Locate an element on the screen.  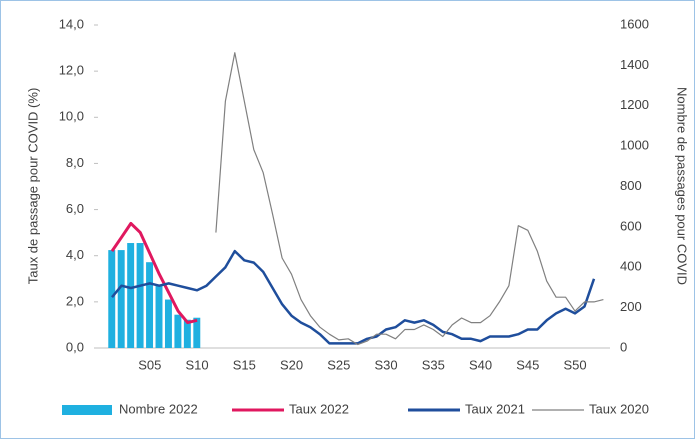
y2-tick-label: 1200 is located at coordinates (634, 104).